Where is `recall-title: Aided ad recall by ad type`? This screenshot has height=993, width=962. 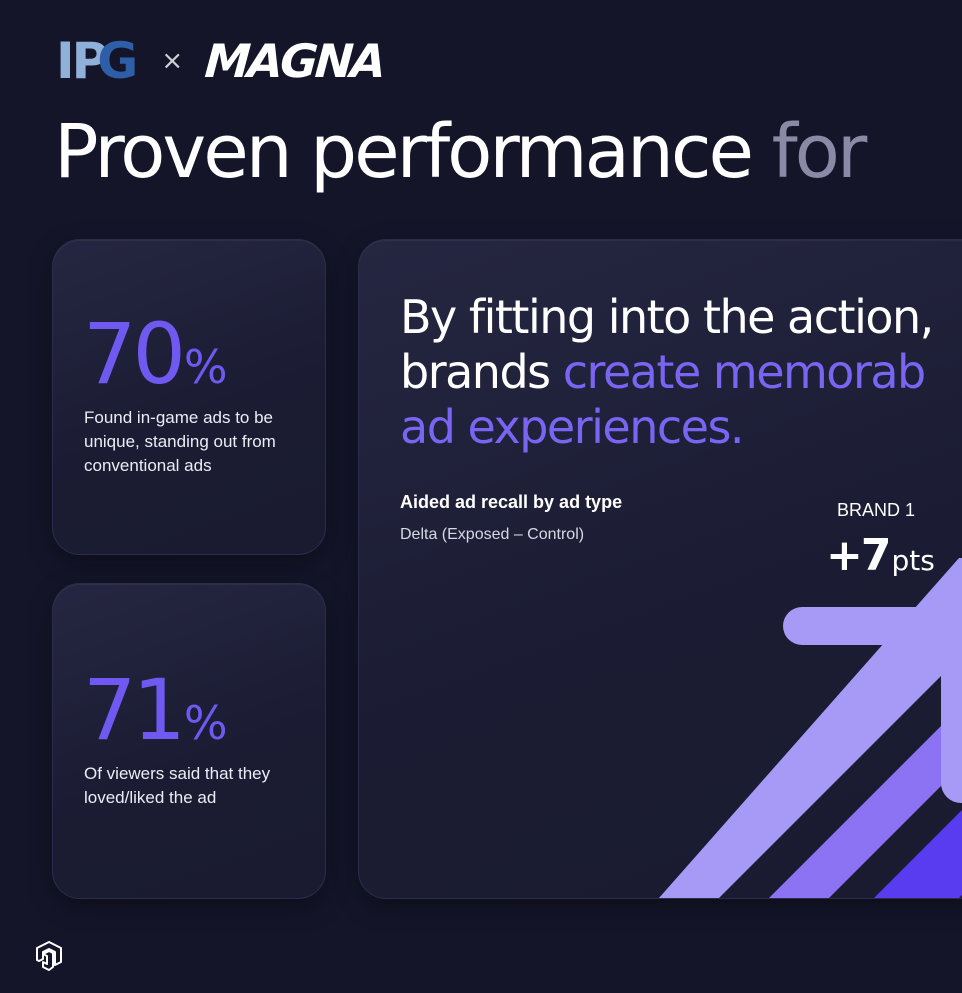 recall-title: Aided ad recall by ad type is located at coordinates (511, 502).